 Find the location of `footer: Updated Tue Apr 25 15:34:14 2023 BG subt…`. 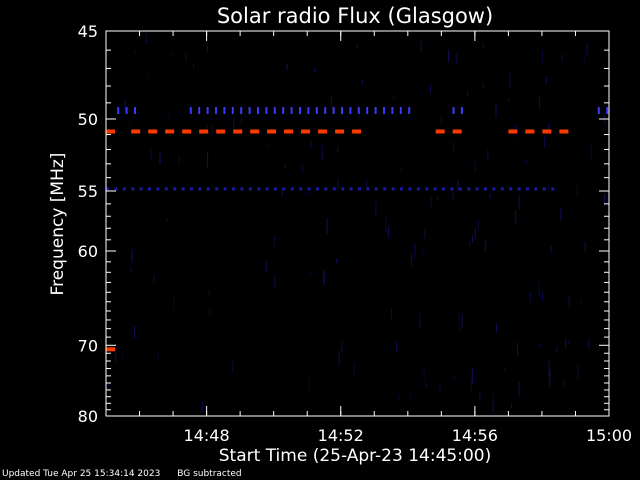

footer: Updated Tue Apr 25 15:34:14 2023 BG subt… is located at coordinates (129, 474).